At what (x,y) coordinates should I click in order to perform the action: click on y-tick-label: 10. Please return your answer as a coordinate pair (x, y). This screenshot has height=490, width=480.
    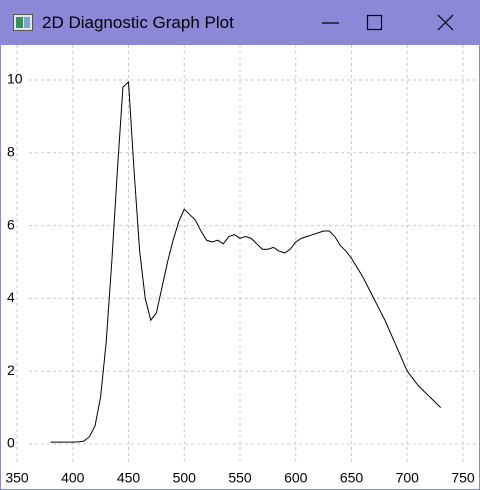
    Looking at the image, I should click on (15, 79).